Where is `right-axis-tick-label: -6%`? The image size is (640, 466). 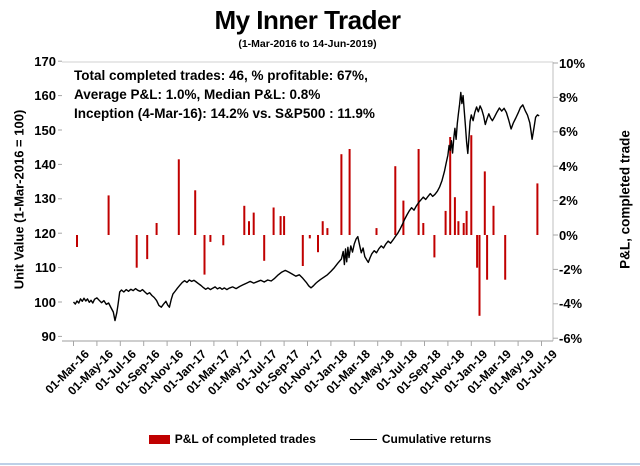
right-axis-tick-label: -6% is located at coordinates (571, 338).